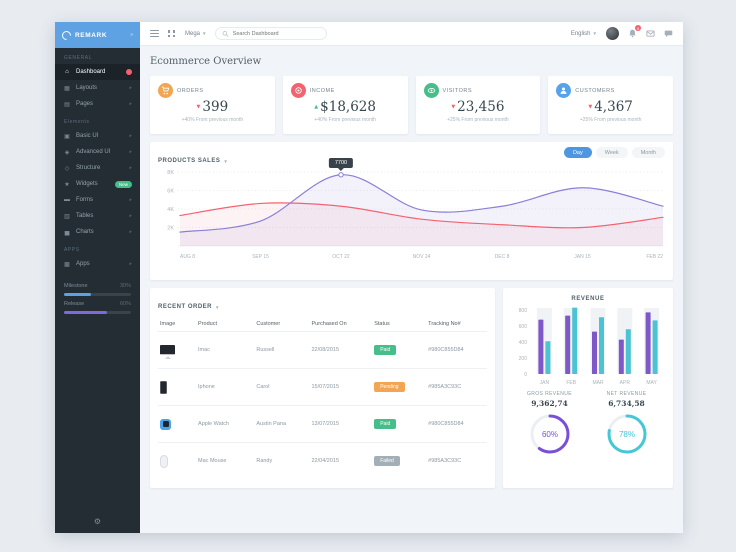 This screenshot has width=736, height=552. What do you see at coordinates (129, 72) in the screenshot?
I see `notification-dot-badge` at bounding box center [129, 72].